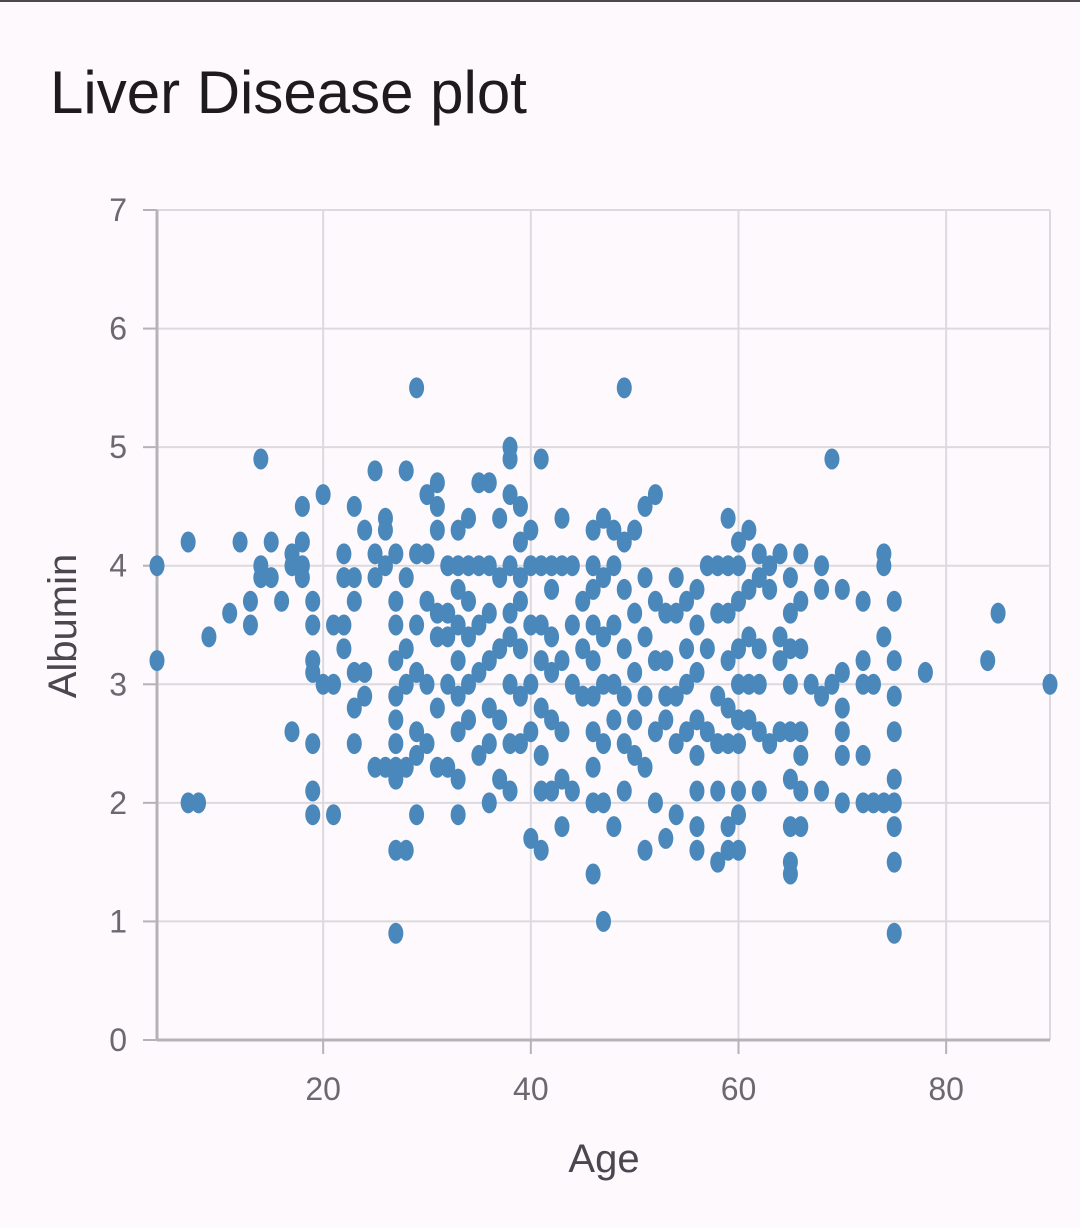  What do you see at coordinates (118, 566) in the screenshot?
I see `y-tick-label: 4` at bounding box center [118, 566].